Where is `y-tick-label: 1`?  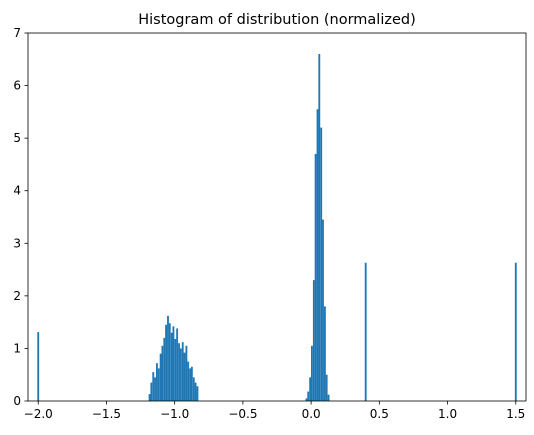
y-tick-label: 1 is located at coordinates (17, 348).